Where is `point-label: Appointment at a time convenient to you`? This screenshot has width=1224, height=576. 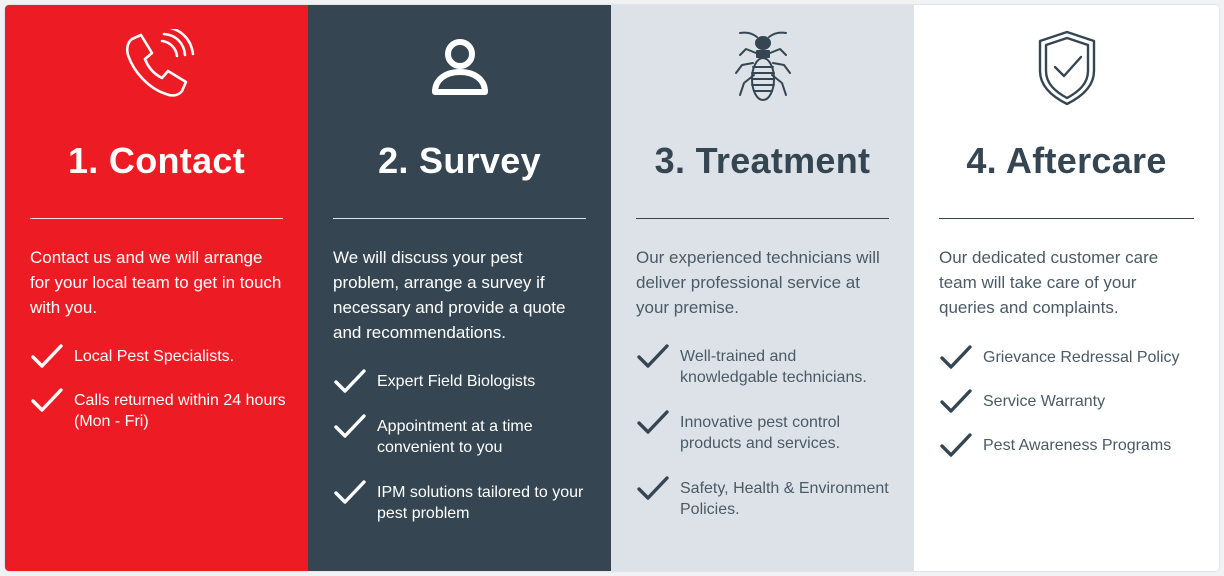 point-label: Appointment at a time convenient to you is located at coordinates (455, 437).